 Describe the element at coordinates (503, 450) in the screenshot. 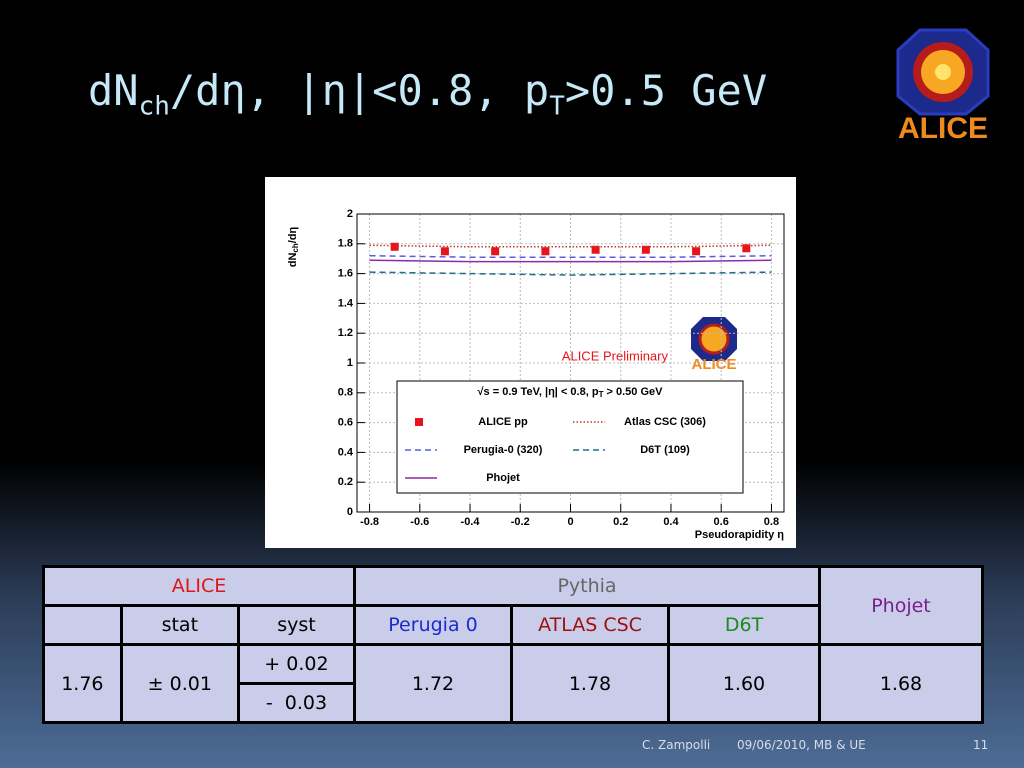

I see `legend-label: Perugia-0 (320)` at that location.